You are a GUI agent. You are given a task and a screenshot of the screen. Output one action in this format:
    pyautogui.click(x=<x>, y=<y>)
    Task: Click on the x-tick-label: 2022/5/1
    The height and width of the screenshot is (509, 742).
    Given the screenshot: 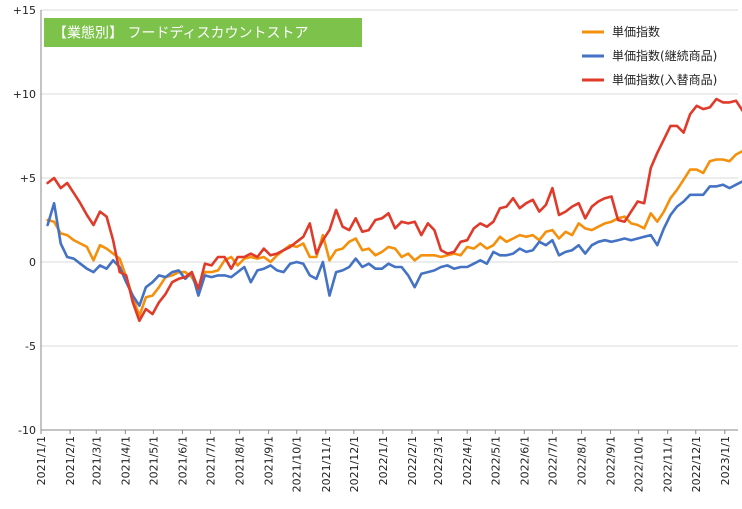 What is the action you would take?
    pyautogui.click(x=495, y=460)
    